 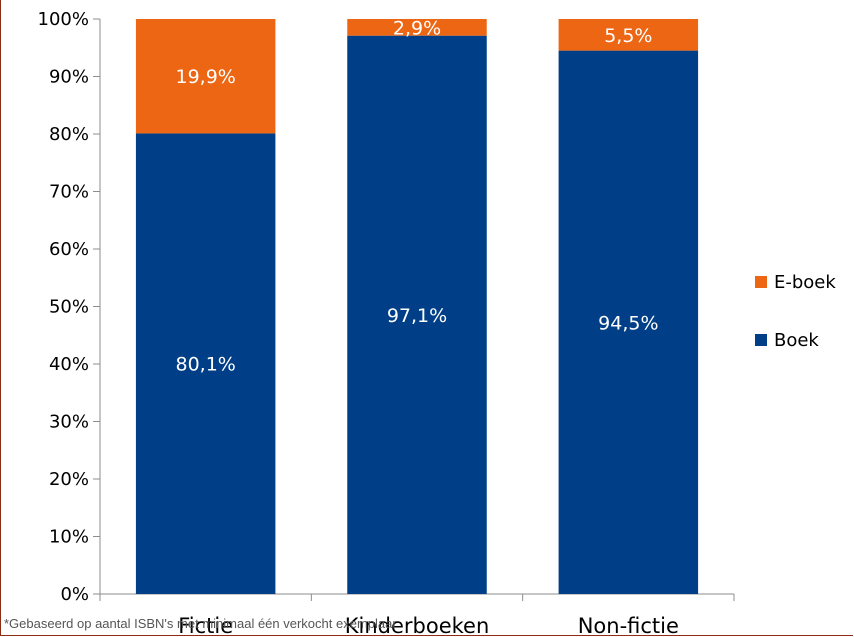 I want to click on y-tick-label: 10%, so click(x=69, y=537).